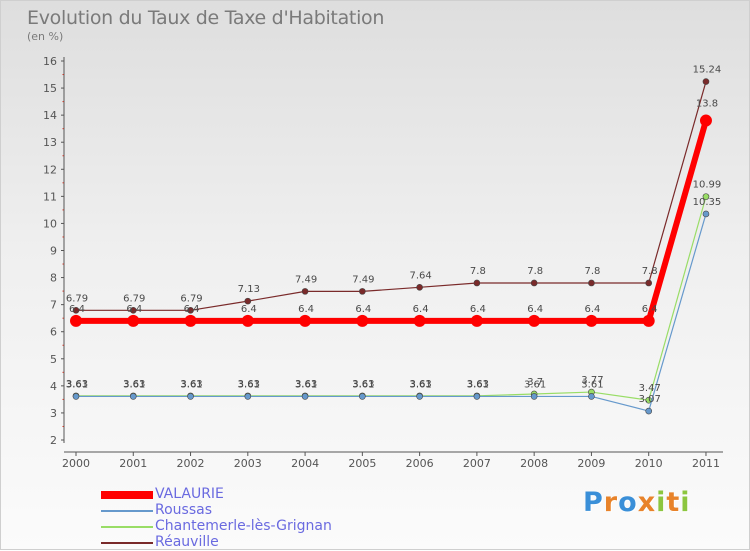  Describe the element at coordinates (189, 494) in the screenshot. I see `legend-label: VALAURIE` at that location.